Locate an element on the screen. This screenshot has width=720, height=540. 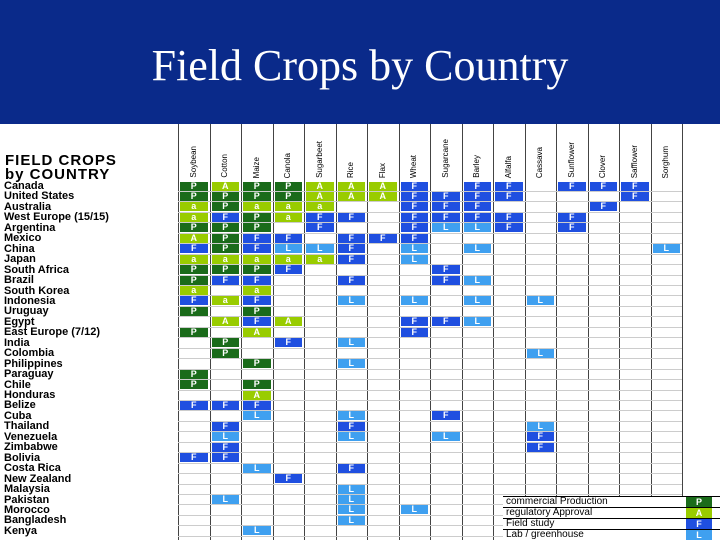
column-header-safflower: Safflower is located at coordinates (634, 152).